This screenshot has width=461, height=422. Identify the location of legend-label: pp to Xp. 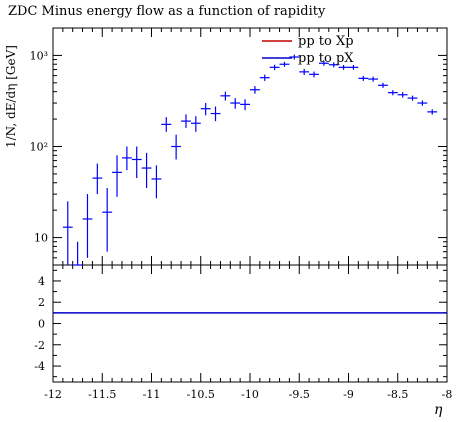
(326, 41).